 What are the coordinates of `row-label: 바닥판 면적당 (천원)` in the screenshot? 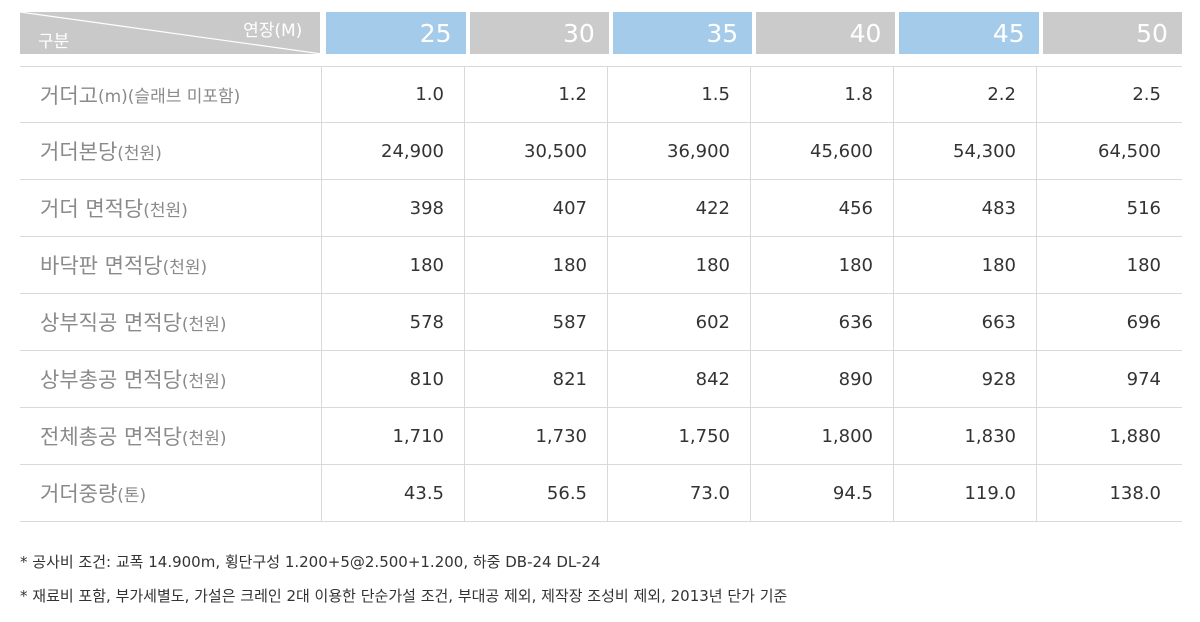 It's located at (171, 265).